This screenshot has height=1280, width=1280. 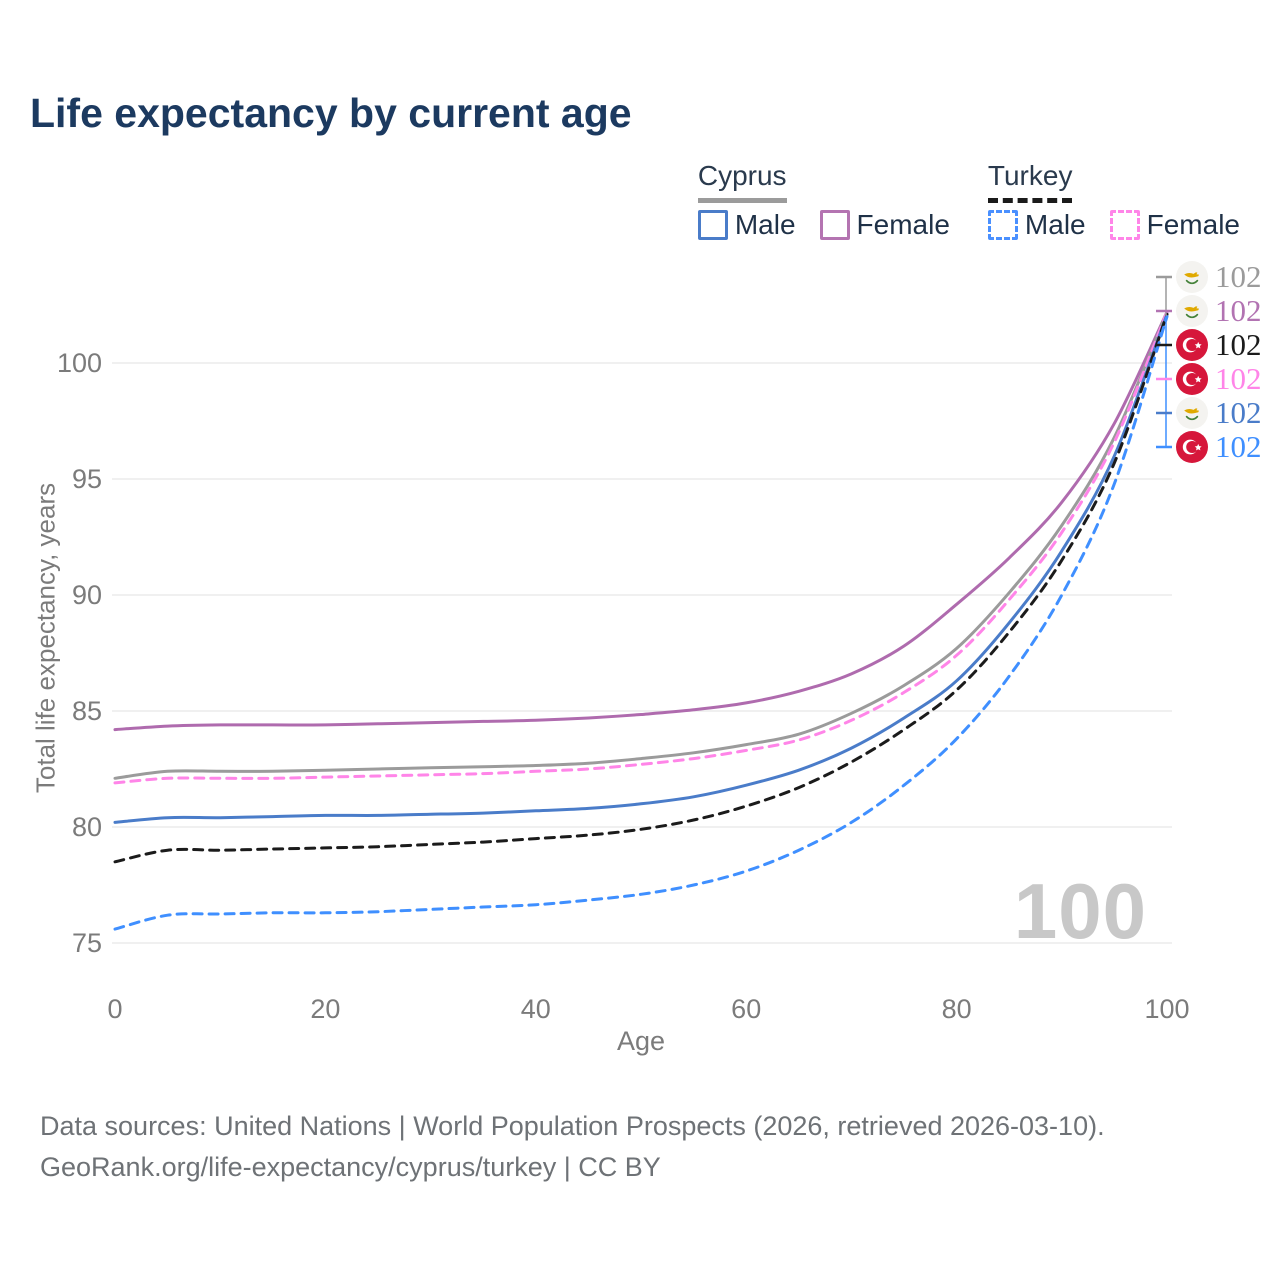 What do you see at coordinates (79, 653) in the screenshot?
I see `y-axis-tick-labels: 75 80 85 90 95 100` at bounding box center [79, 653].